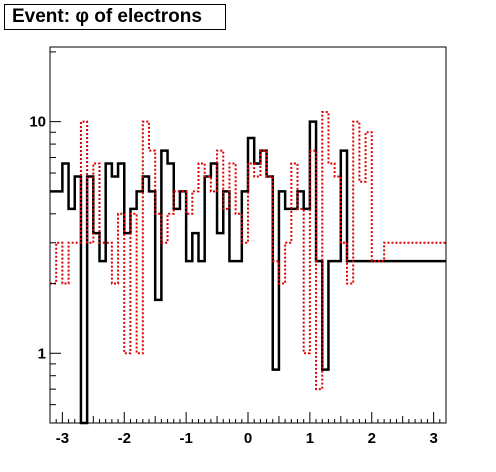 Image resolution: width=496 pixels, height=472 pixels. Describe the element at coordinates (62, 438) in the screenshot. I see `x-tick-label: -3` at that location.